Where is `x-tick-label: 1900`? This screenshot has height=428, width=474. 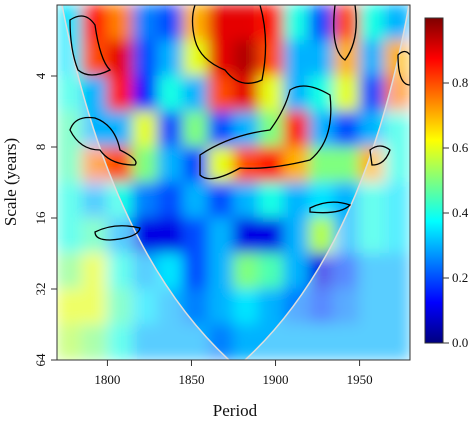
x-tick-label: 1900 is located at coordinates (276, 379).